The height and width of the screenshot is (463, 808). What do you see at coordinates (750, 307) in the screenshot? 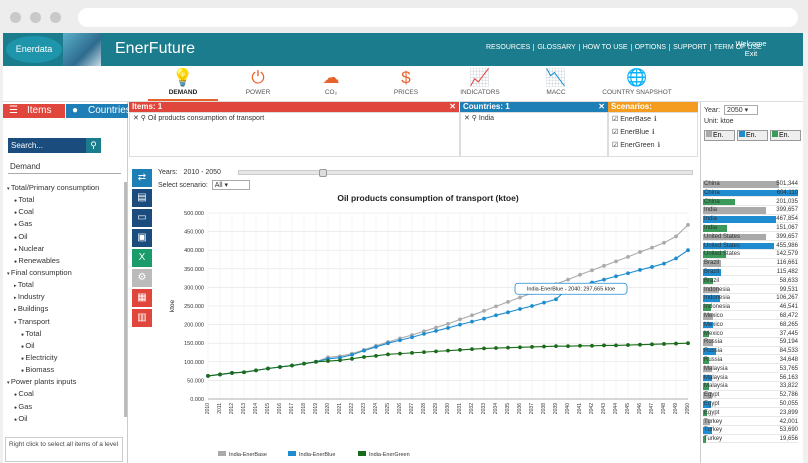
I see `table-row: Indonesia 46,541` at bounding box center [750, 307].